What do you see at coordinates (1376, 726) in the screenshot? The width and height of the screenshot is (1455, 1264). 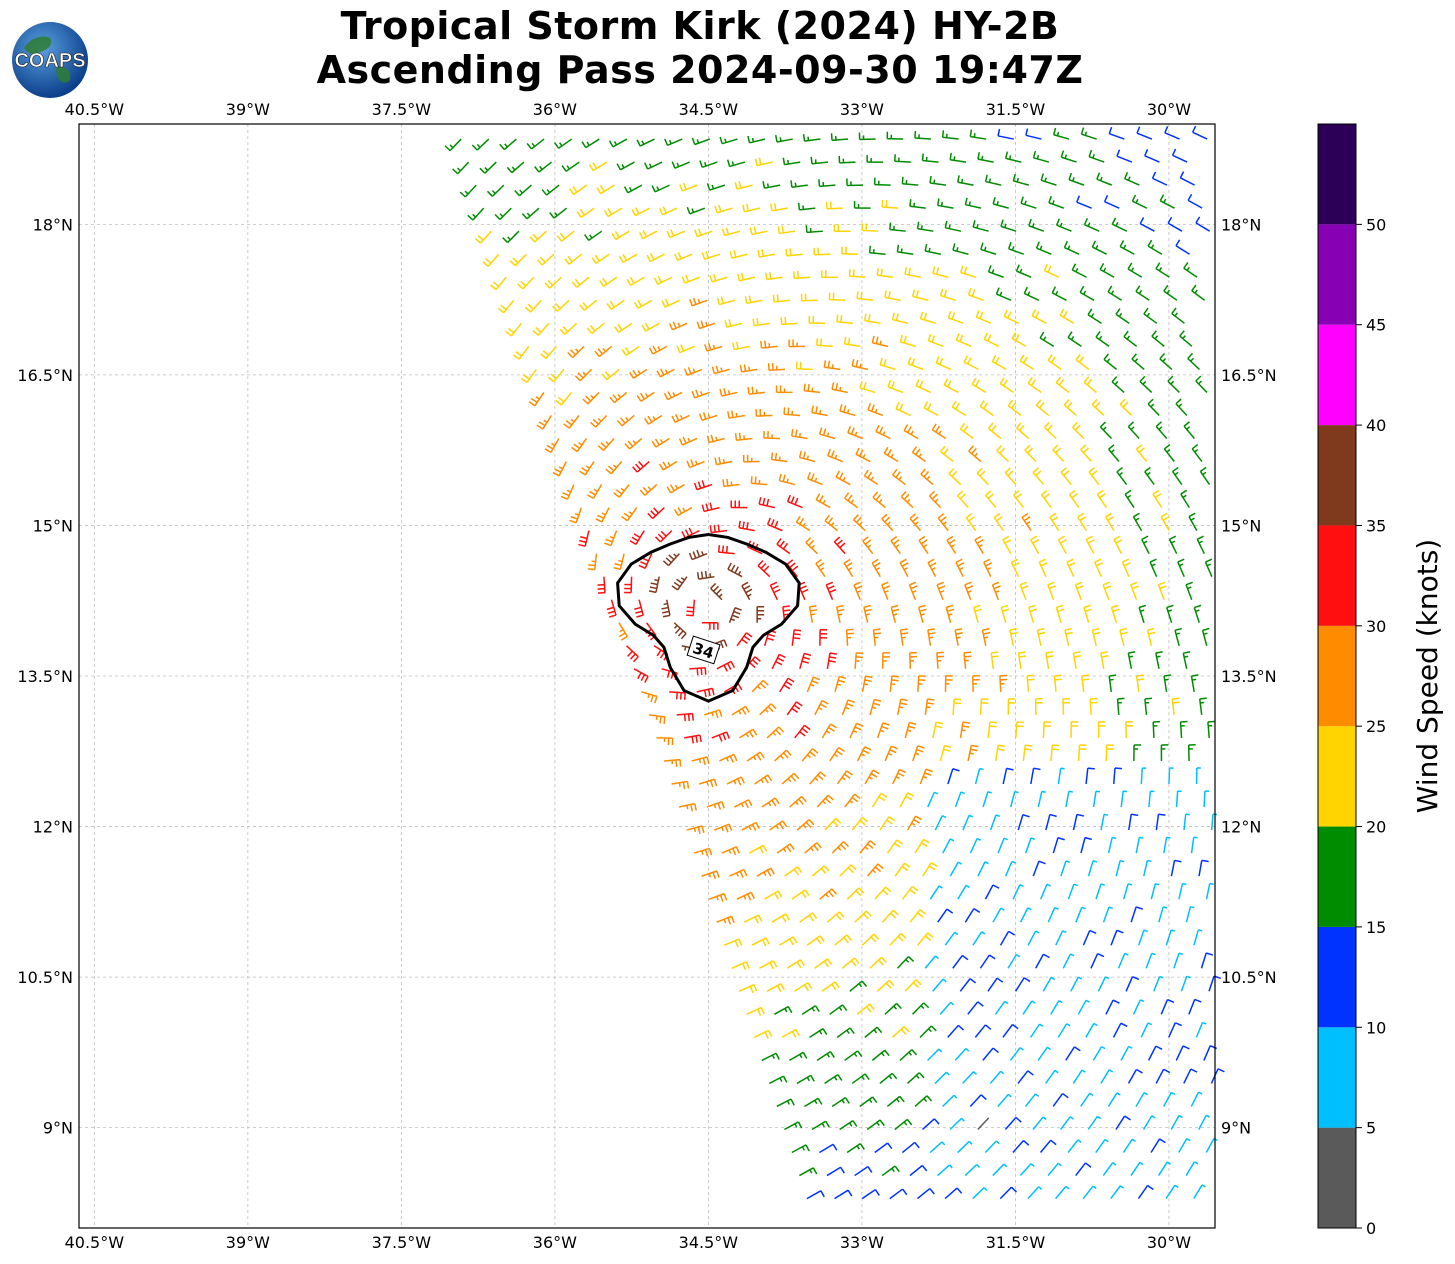 I see `colorbar-tick-label: 25` at bounding box center [1376, 726].